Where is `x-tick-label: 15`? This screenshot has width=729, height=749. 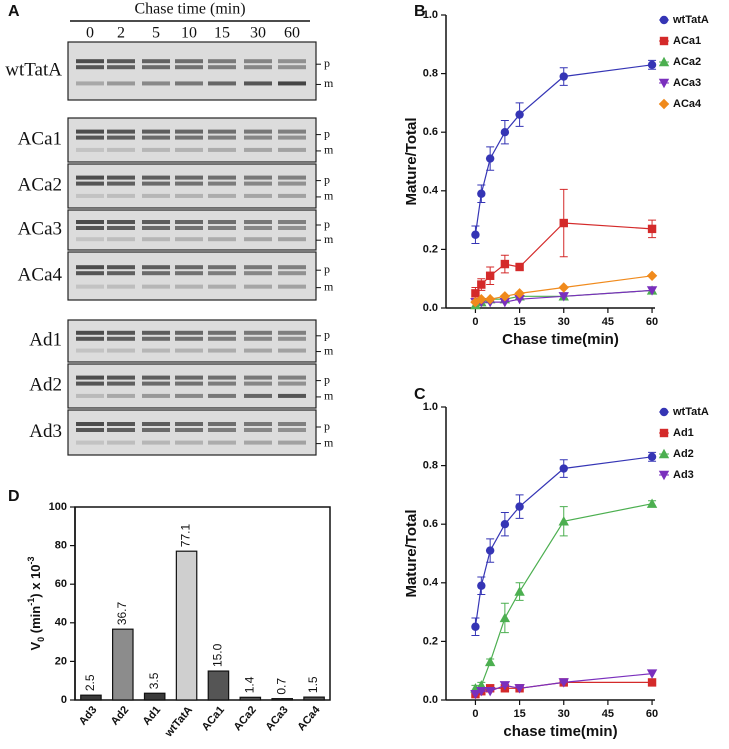 x-tick-label: 15 is located at coordinates (519, 714).